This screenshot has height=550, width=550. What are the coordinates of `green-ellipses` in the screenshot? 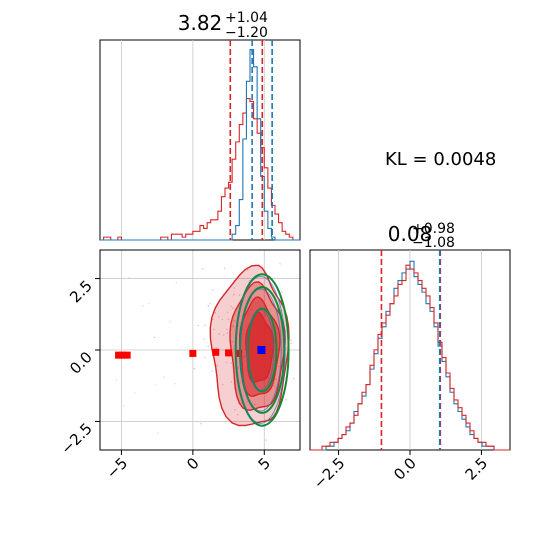 It's located at (262, 350).